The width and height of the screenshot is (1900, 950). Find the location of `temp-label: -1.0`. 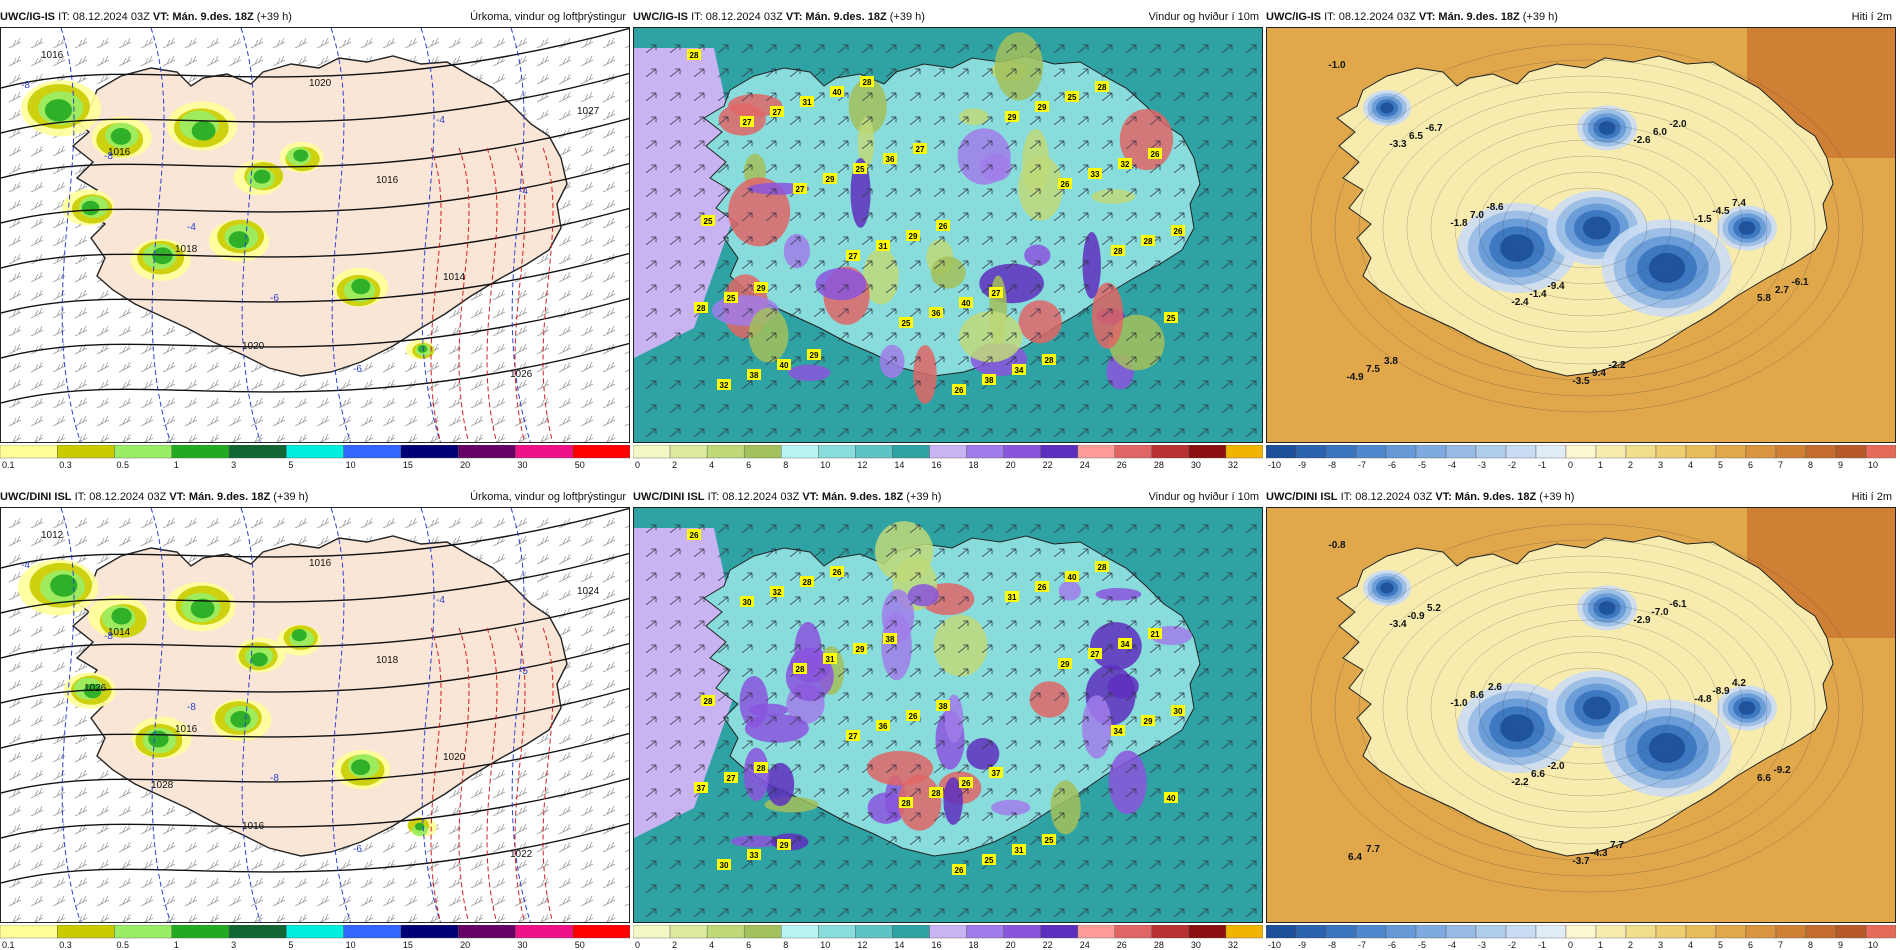

temp-label: -1.0 is located at coordinates (1337, 65).